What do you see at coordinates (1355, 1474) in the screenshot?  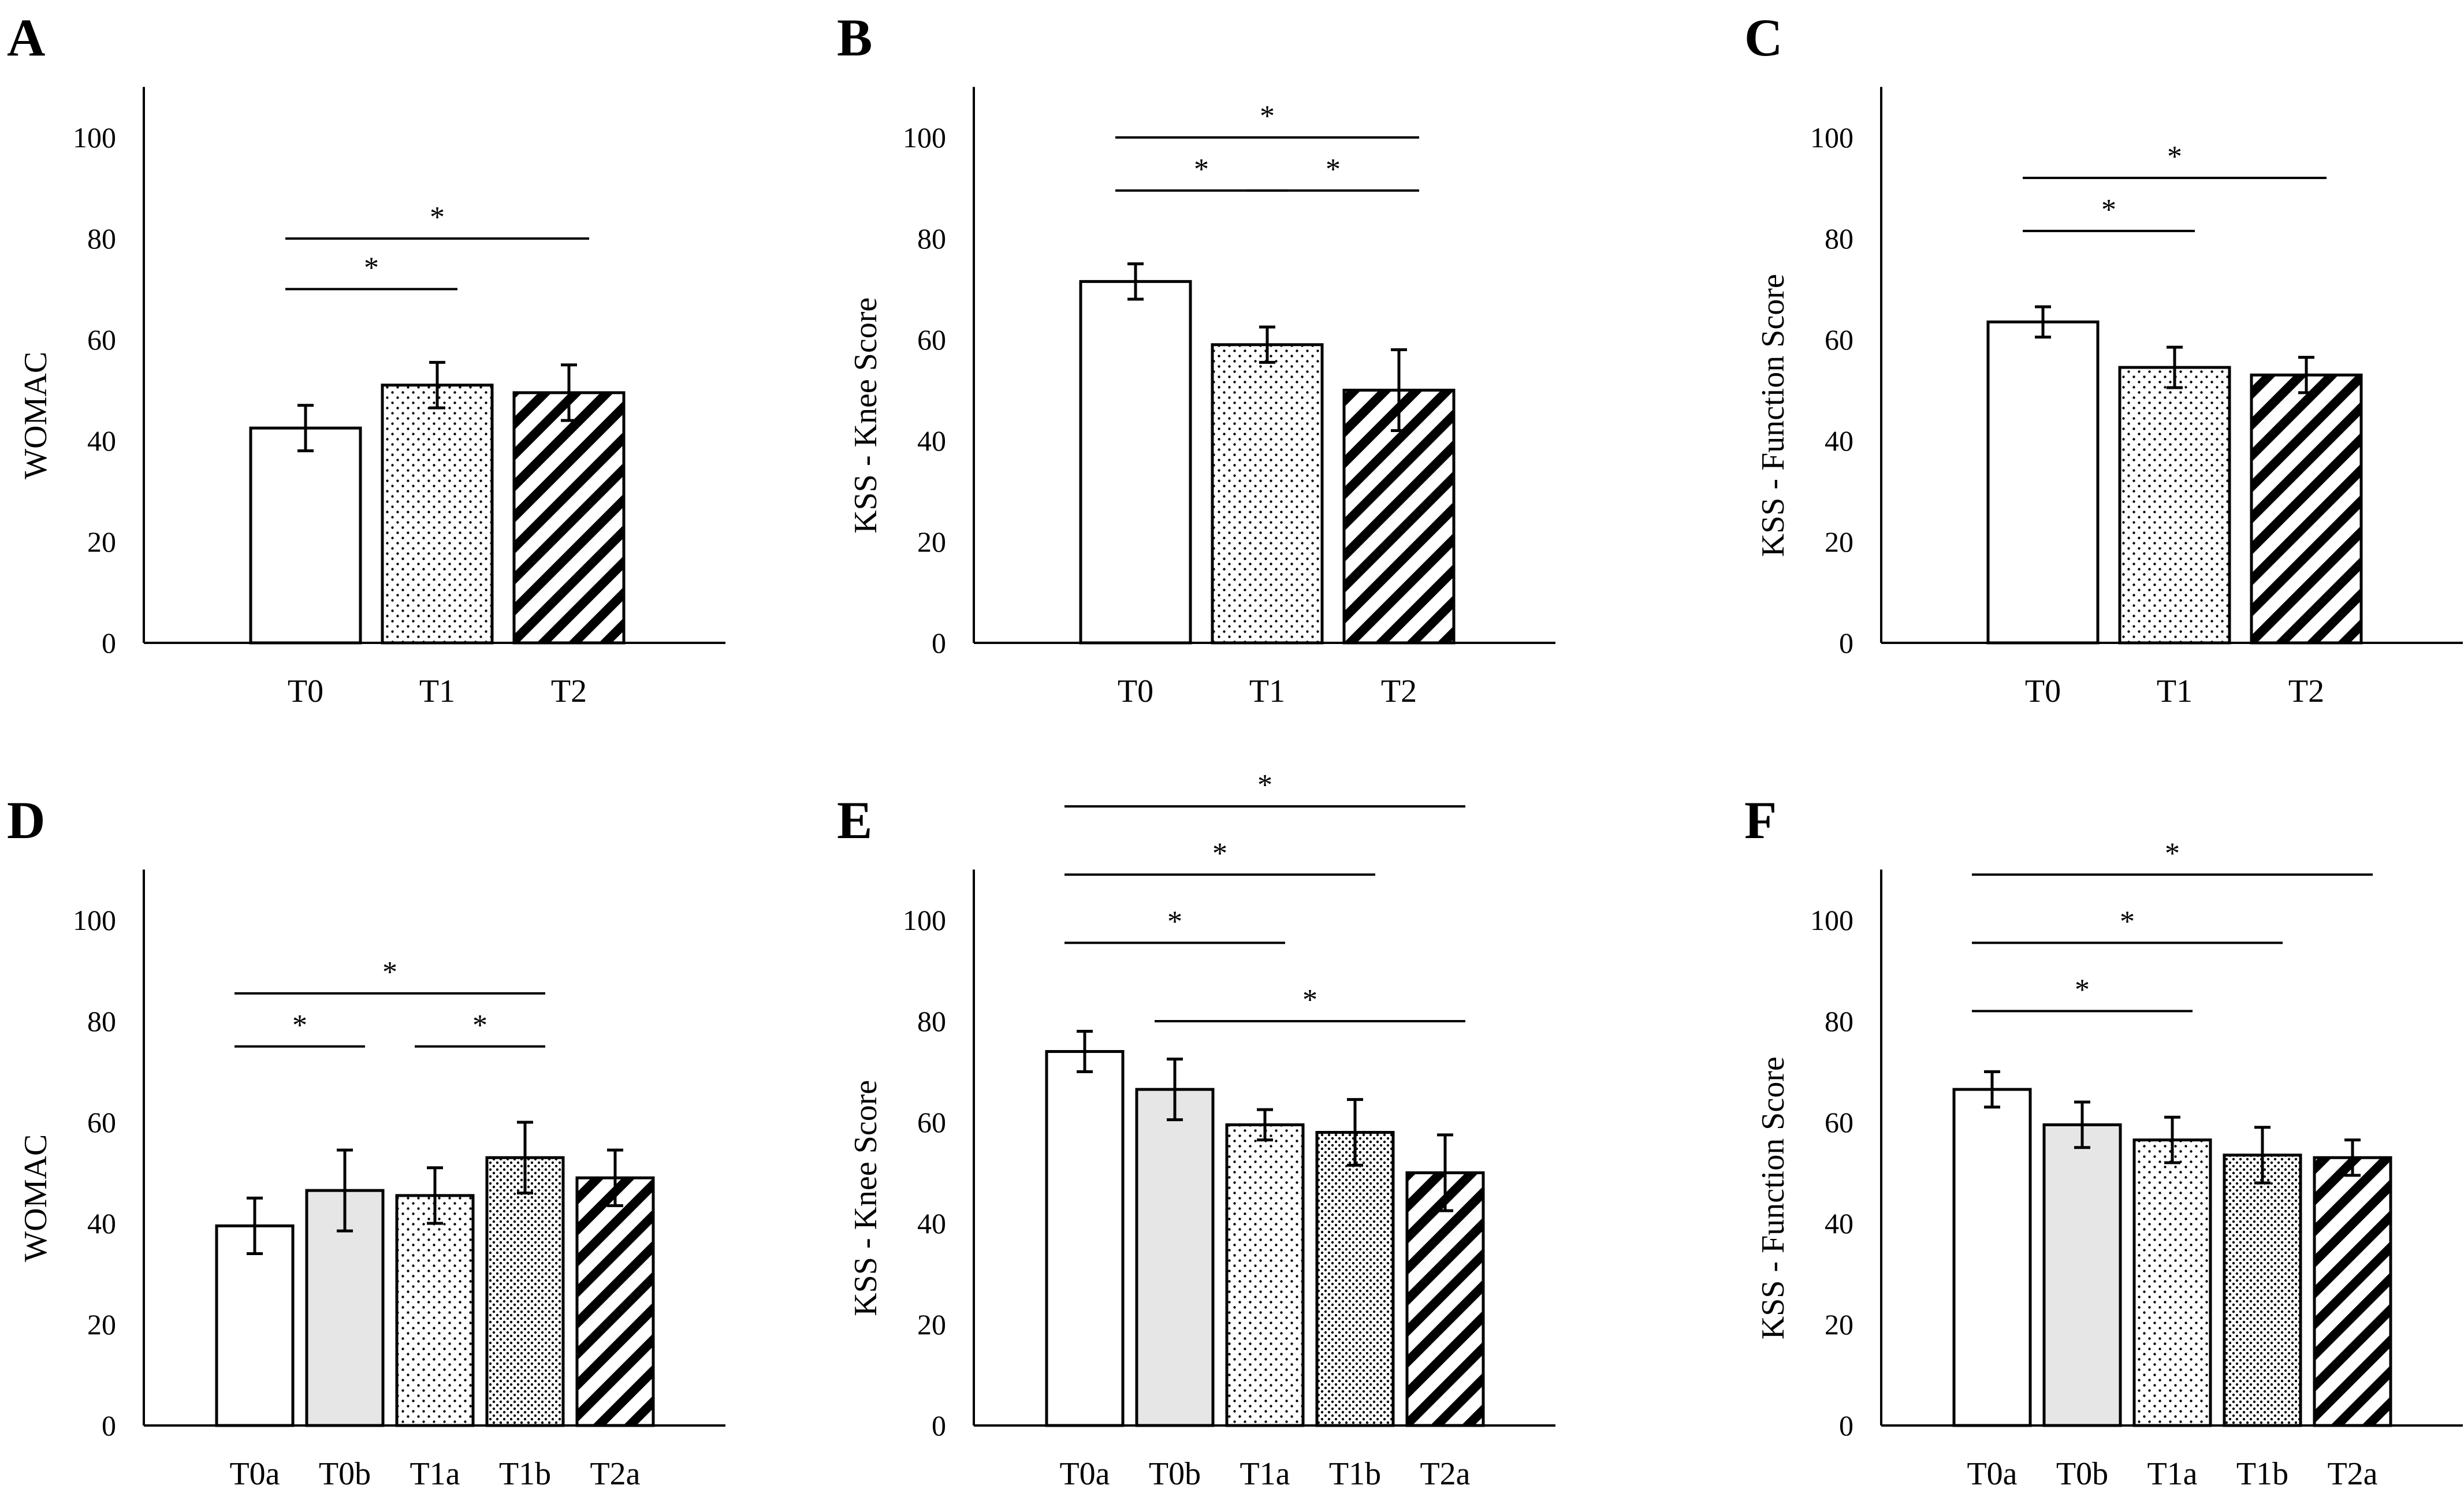 I see `panel-e-x-tick-label: T1b` at bounding box center [1355, 1474].